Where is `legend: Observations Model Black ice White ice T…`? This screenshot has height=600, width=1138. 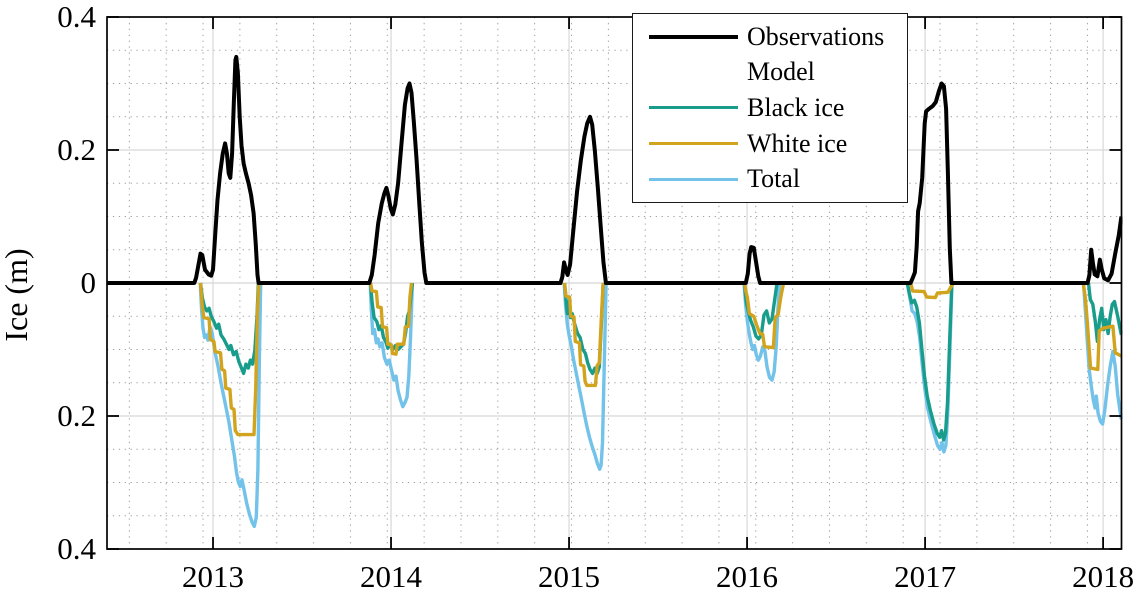 legend: Observations Model Black ice White ice T… is located at coordinates (770, 108).